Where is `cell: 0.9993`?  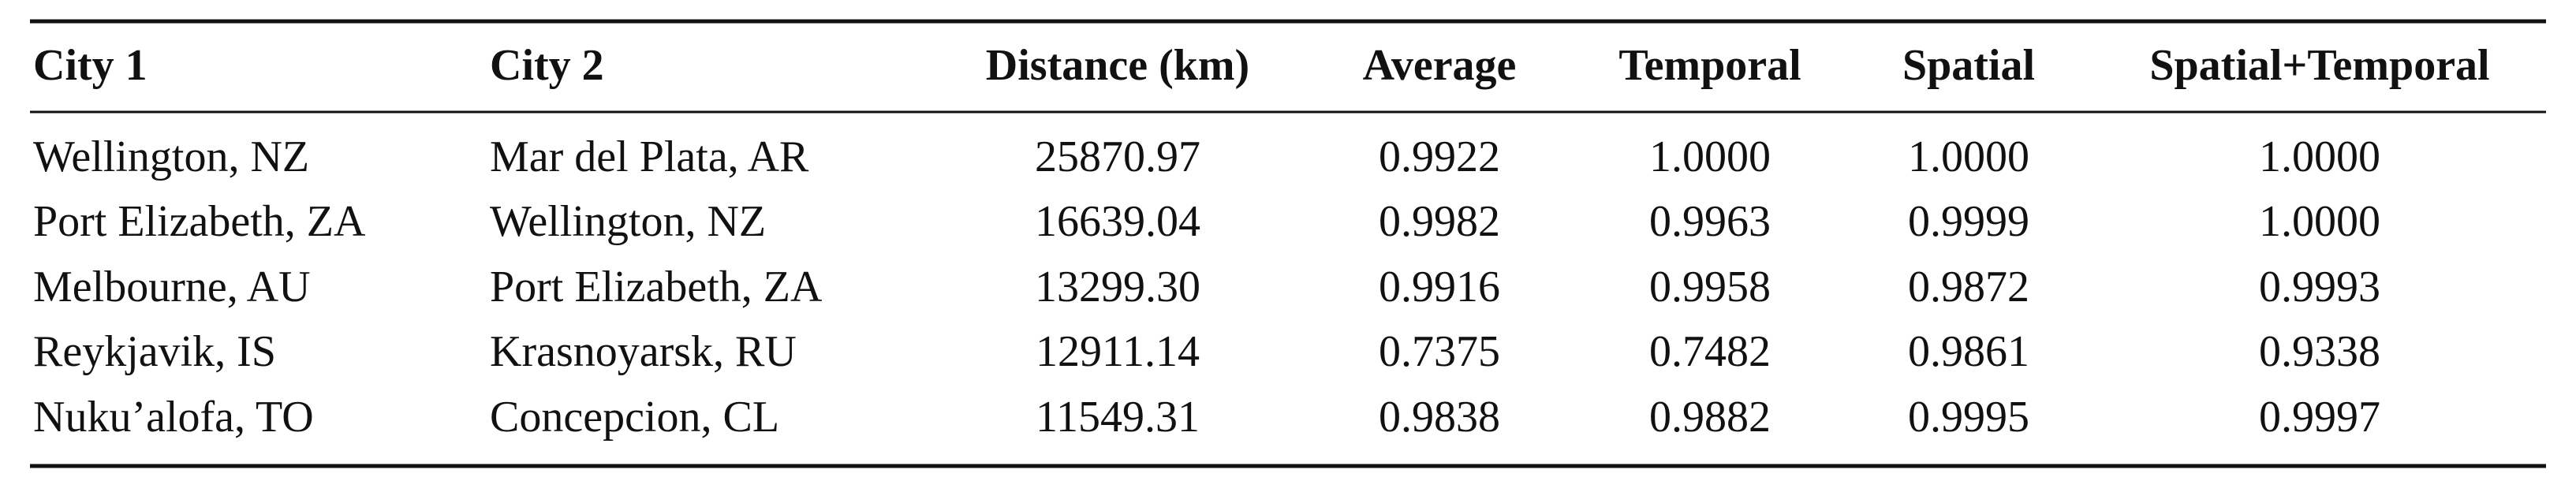 cell: 0.9993 is located at coordinates (2319, 287).